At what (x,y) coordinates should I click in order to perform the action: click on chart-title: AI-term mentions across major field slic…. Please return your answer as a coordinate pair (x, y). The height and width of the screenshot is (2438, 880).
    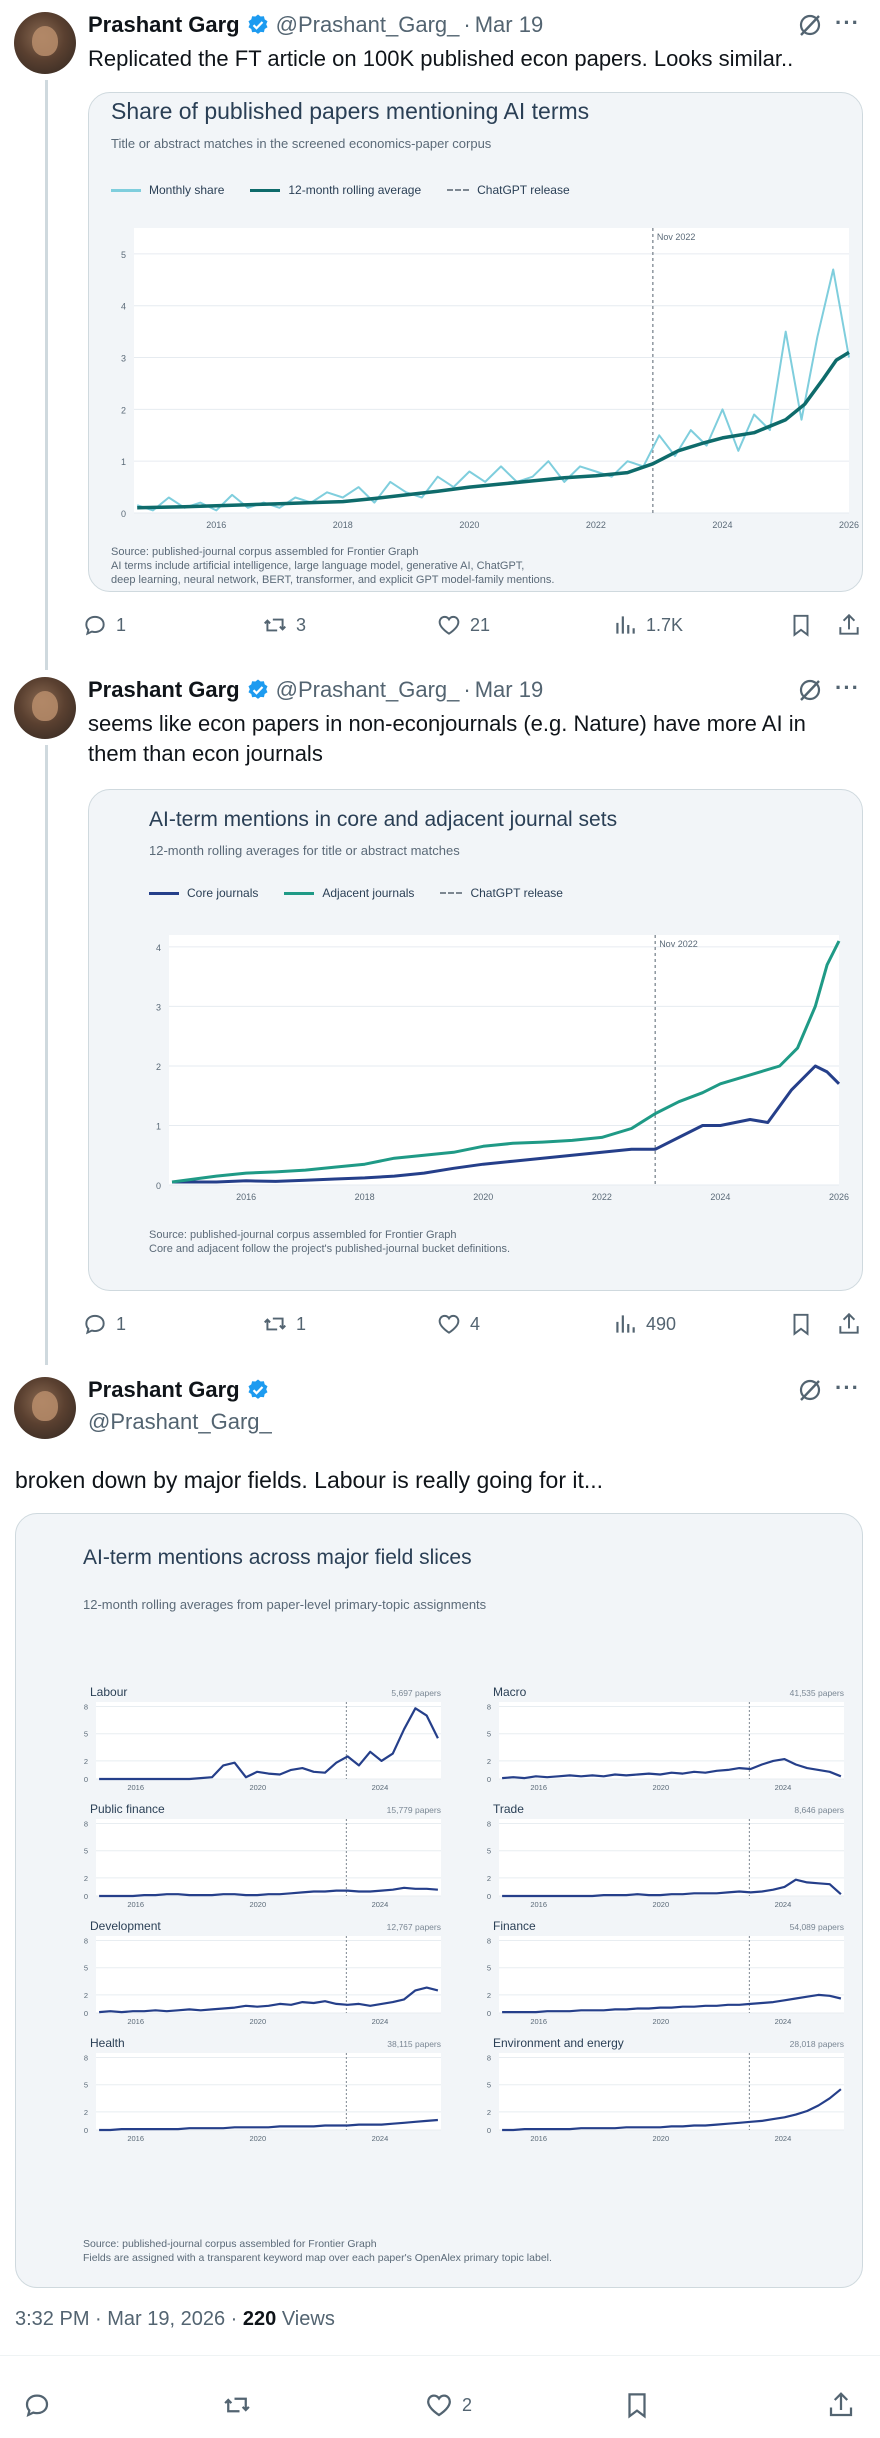
    Looking at the image, I should click on (277, 1557).